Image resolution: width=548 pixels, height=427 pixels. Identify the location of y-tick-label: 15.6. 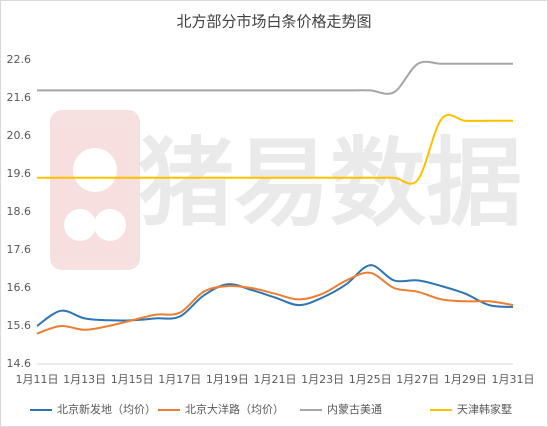
(19, 325).